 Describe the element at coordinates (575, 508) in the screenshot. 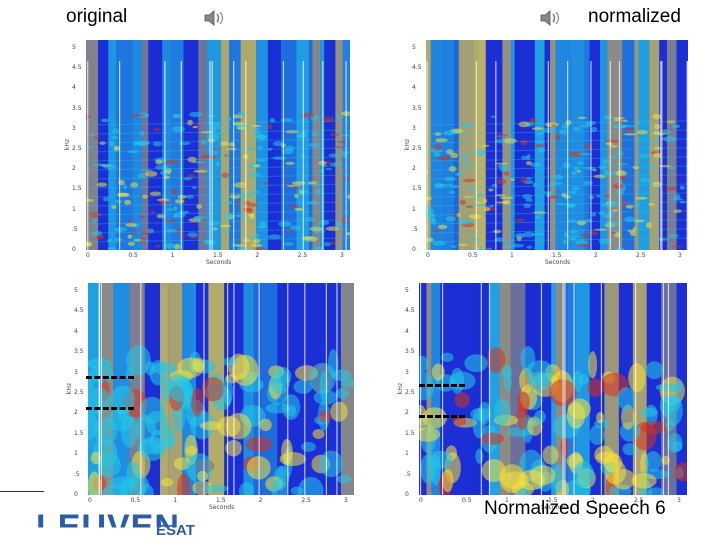

I see `slide-caption: Normalized Speech 6` at that location.